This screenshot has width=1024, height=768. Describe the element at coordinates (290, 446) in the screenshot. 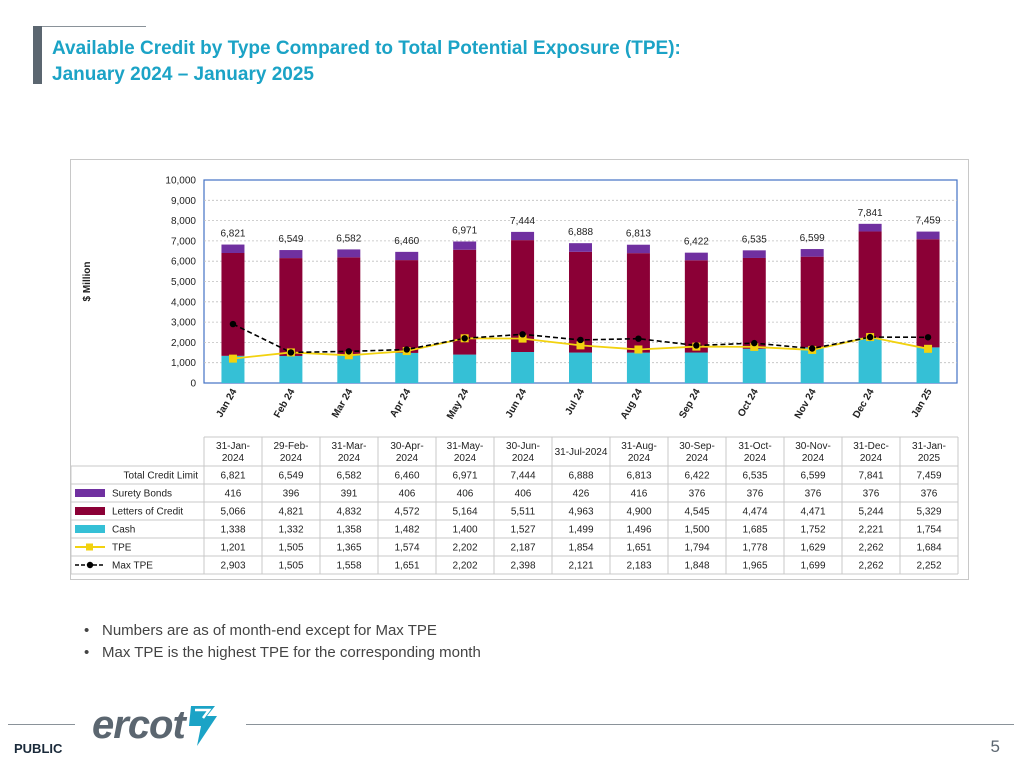

I see `table-header: 29-Feb-` at that location.